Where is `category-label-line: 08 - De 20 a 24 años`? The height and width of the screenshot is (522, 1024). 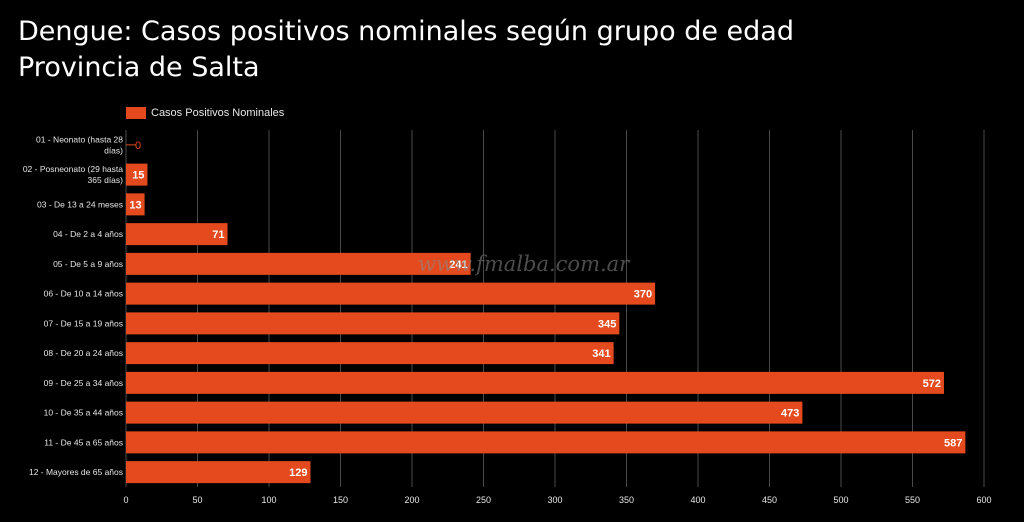
category-label-line: 08 - De 20 a 24 años is located at coordinates (83, 353).